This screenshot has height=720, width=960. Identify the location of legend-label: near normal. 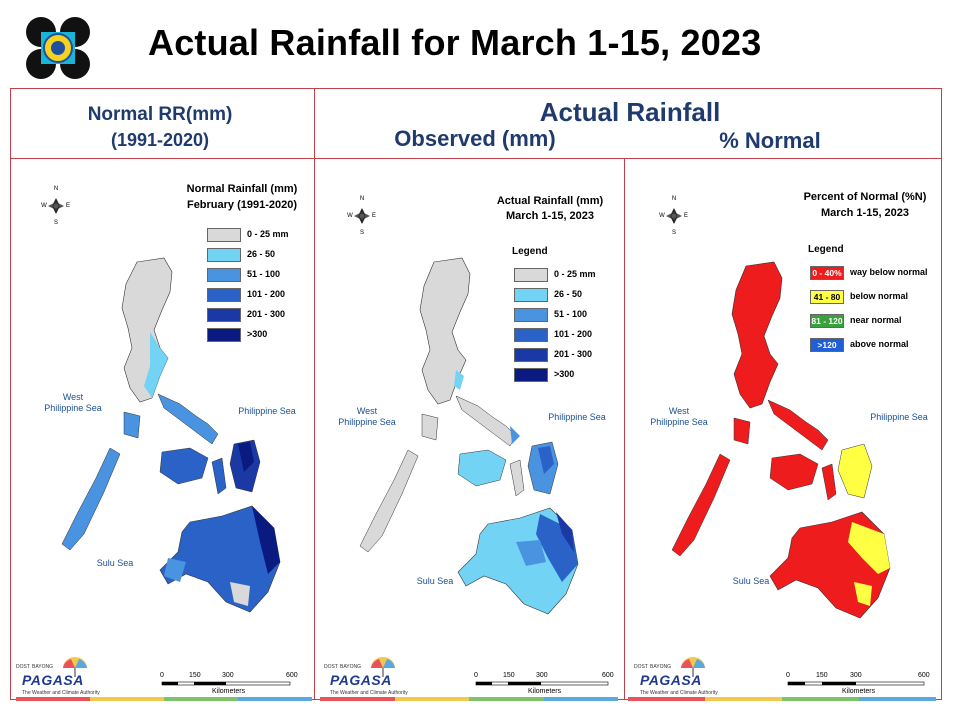
(876, 320).